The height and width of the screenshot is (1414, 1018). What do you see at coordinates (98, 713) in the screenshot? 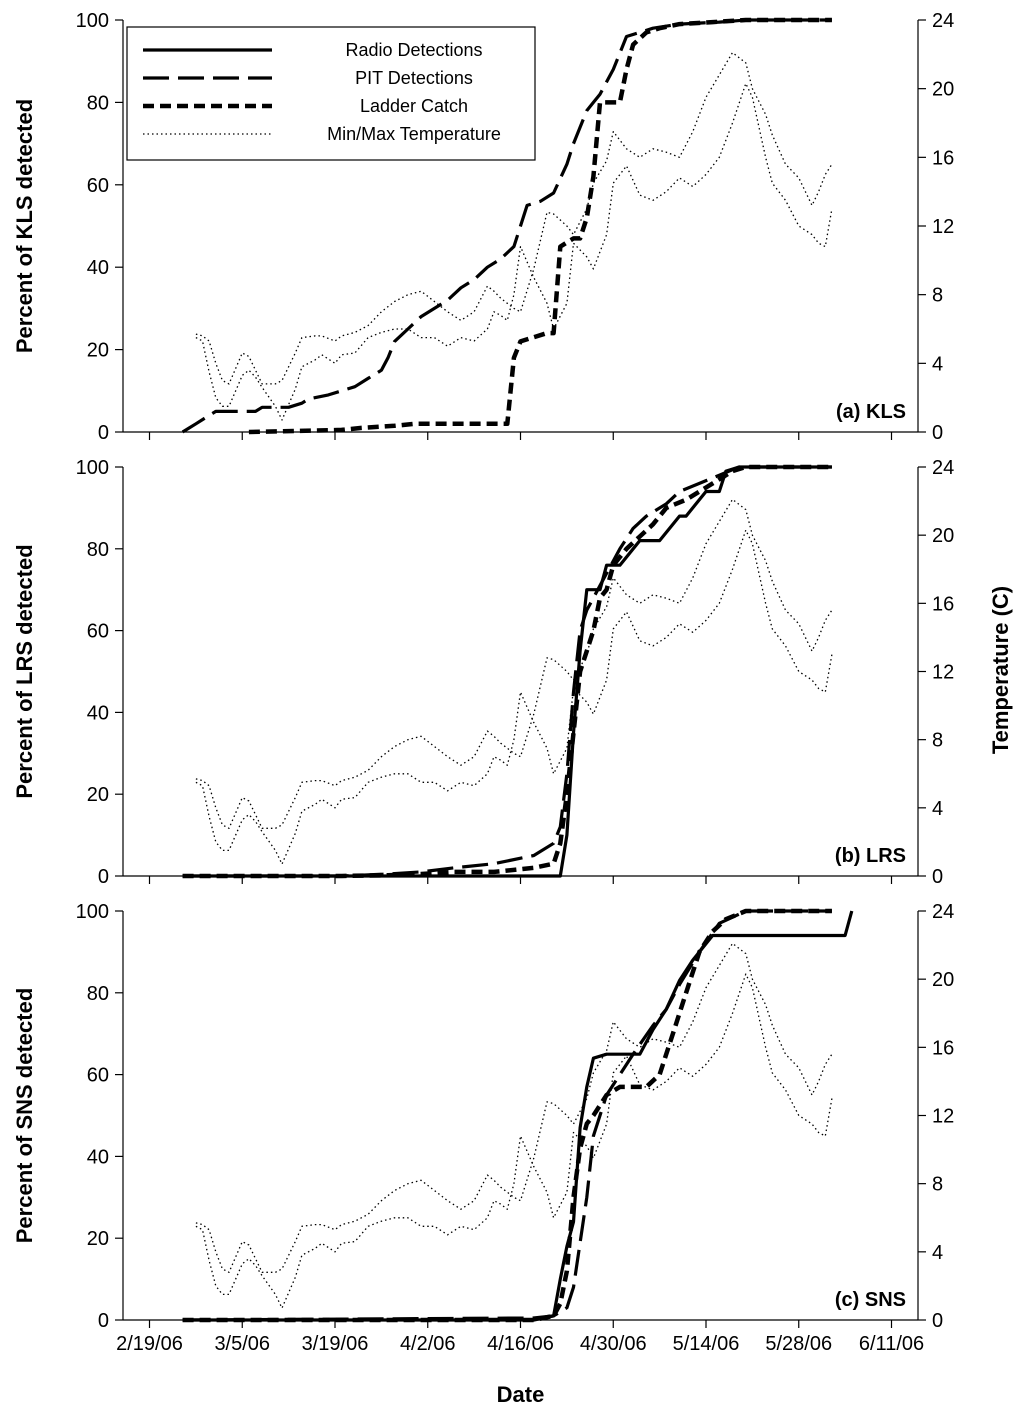
I see `panel-b-left-tick-label: 40` at bounding box center [98, 713].